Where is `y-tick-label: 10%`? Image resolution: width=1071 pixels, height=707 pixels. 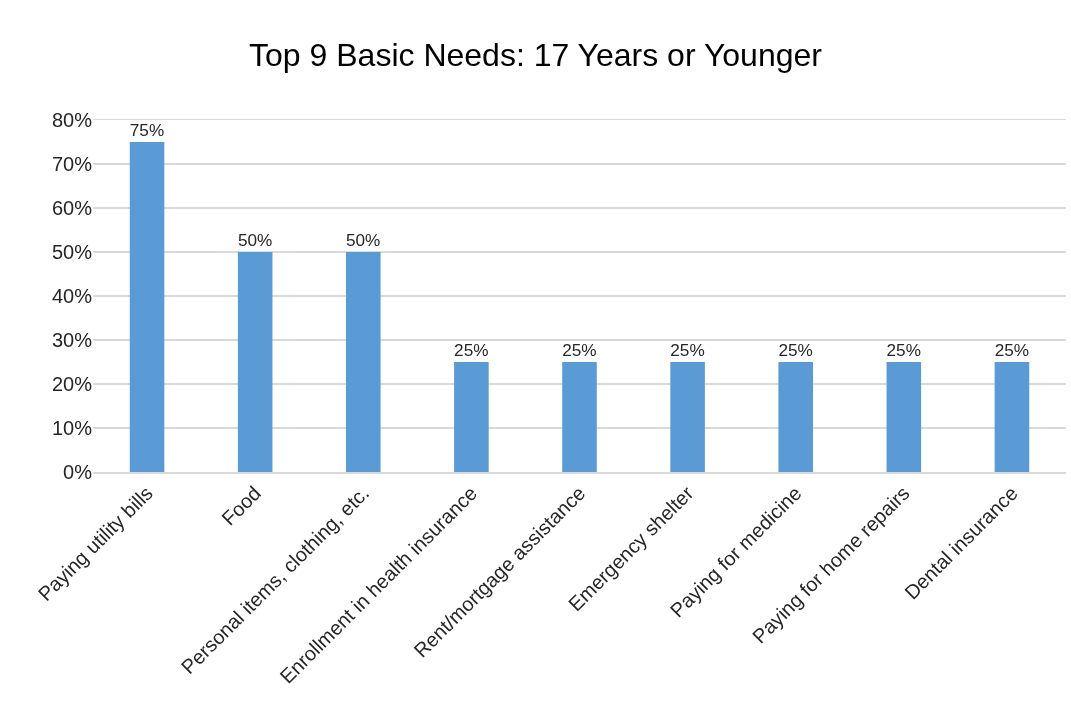 y-tick-label: 10% is located at coordinates (72, 428).